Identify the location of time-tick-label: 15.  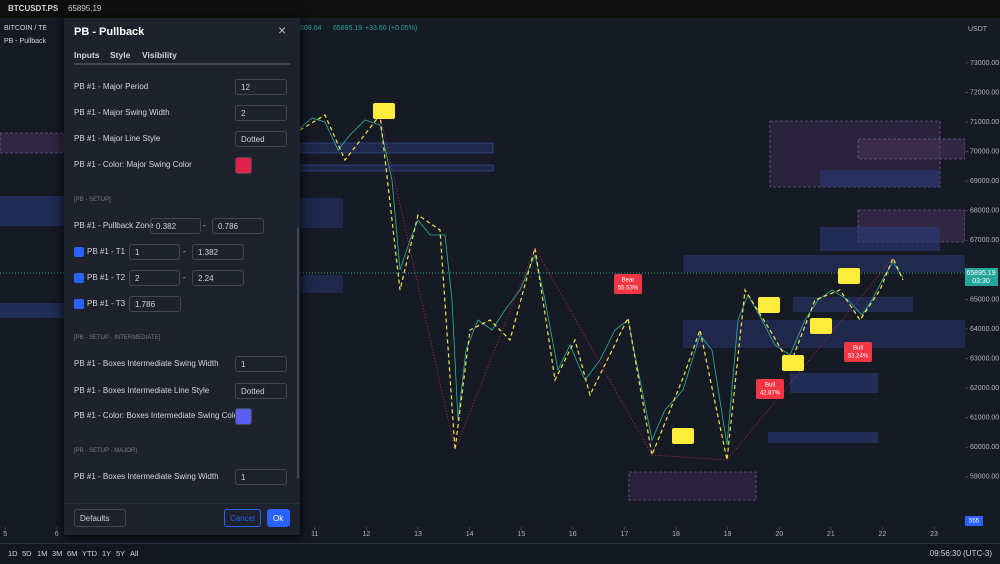
(521, 534).